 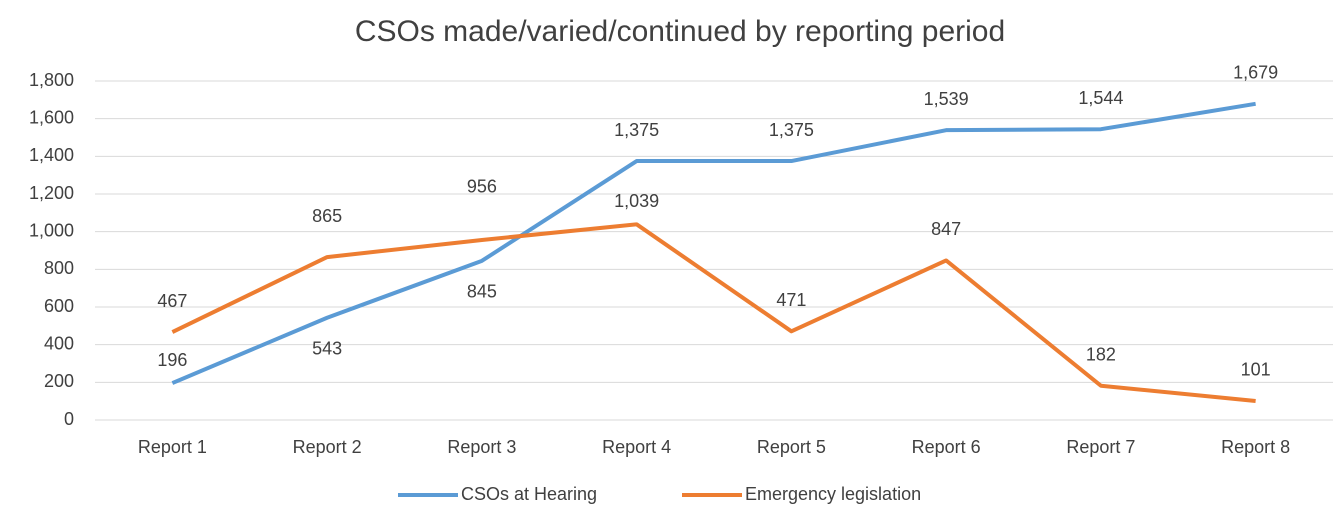 What do you see at coordinates (481, 447) in the screenshot?
I see `x-tick-label: Report 3` at bounding box center [481, 447].